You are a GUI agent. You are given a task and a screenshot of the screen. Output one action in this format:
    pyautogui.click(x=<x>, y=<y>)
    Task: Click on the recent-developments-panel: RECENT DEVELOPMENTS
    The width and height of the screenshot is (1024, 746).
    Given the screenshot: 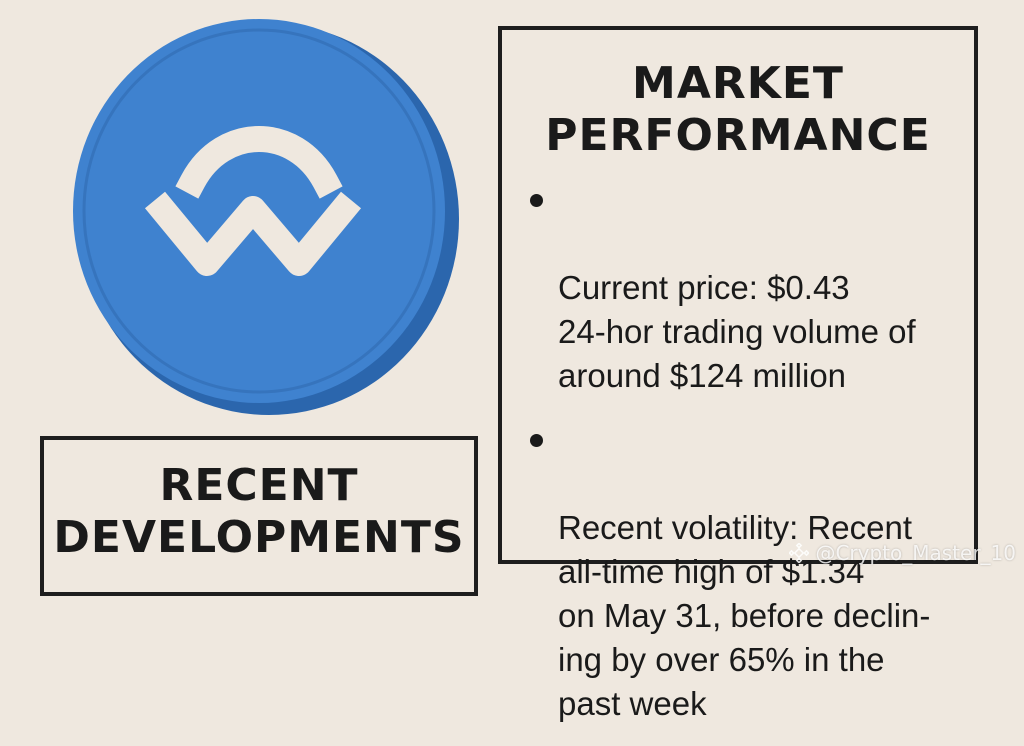 What is the action you would take?
    pyautogui.click(x=259, y=516)
    